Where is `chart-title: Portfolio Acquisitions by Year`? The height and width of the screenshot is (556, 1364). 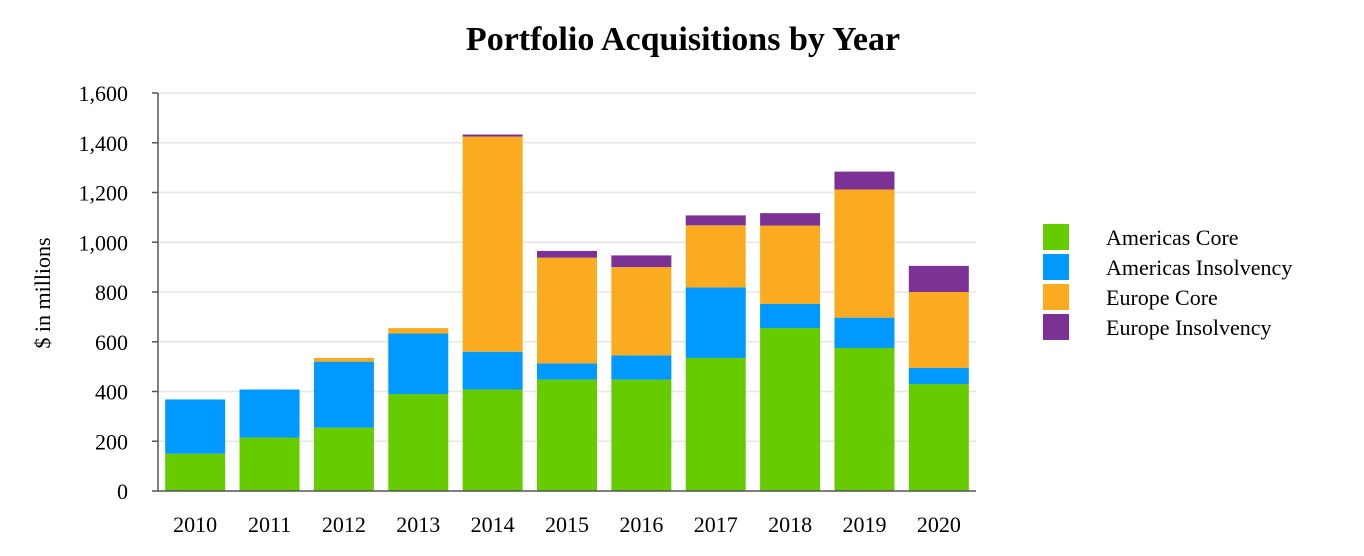
chart-title: Portfolio Acquisitions by Year is located at coordinates (683, 39).